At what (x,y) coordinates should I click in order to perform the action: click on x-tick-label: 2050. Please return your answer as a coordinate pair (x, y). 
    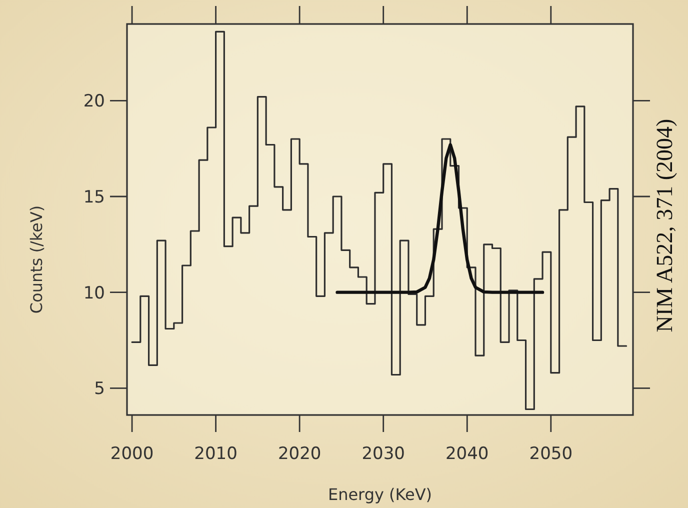
    Looking at the image, I should click on (551, 454).